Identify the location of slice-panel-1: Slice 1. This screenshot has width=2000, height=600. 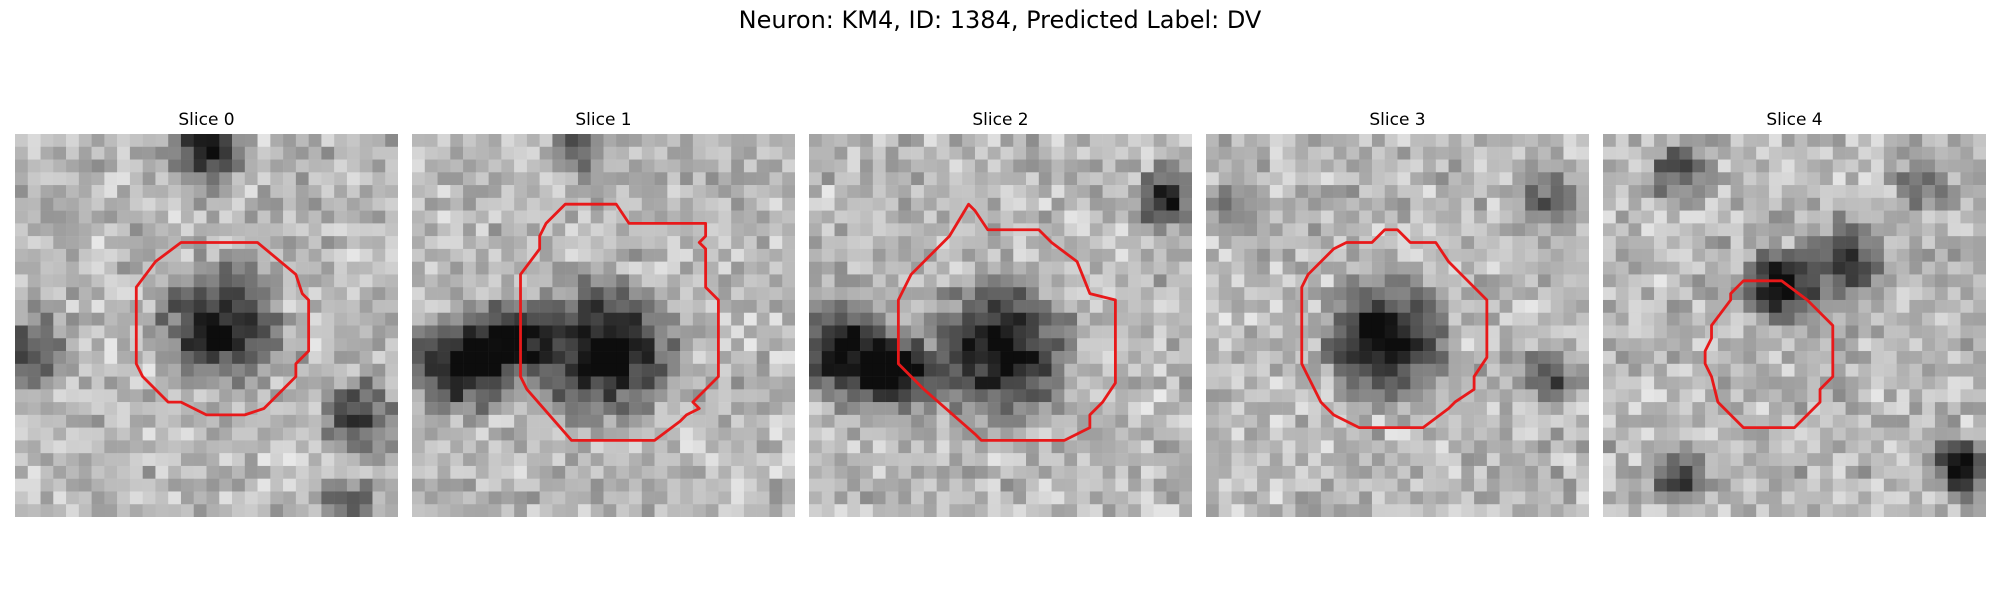
(603, 315).